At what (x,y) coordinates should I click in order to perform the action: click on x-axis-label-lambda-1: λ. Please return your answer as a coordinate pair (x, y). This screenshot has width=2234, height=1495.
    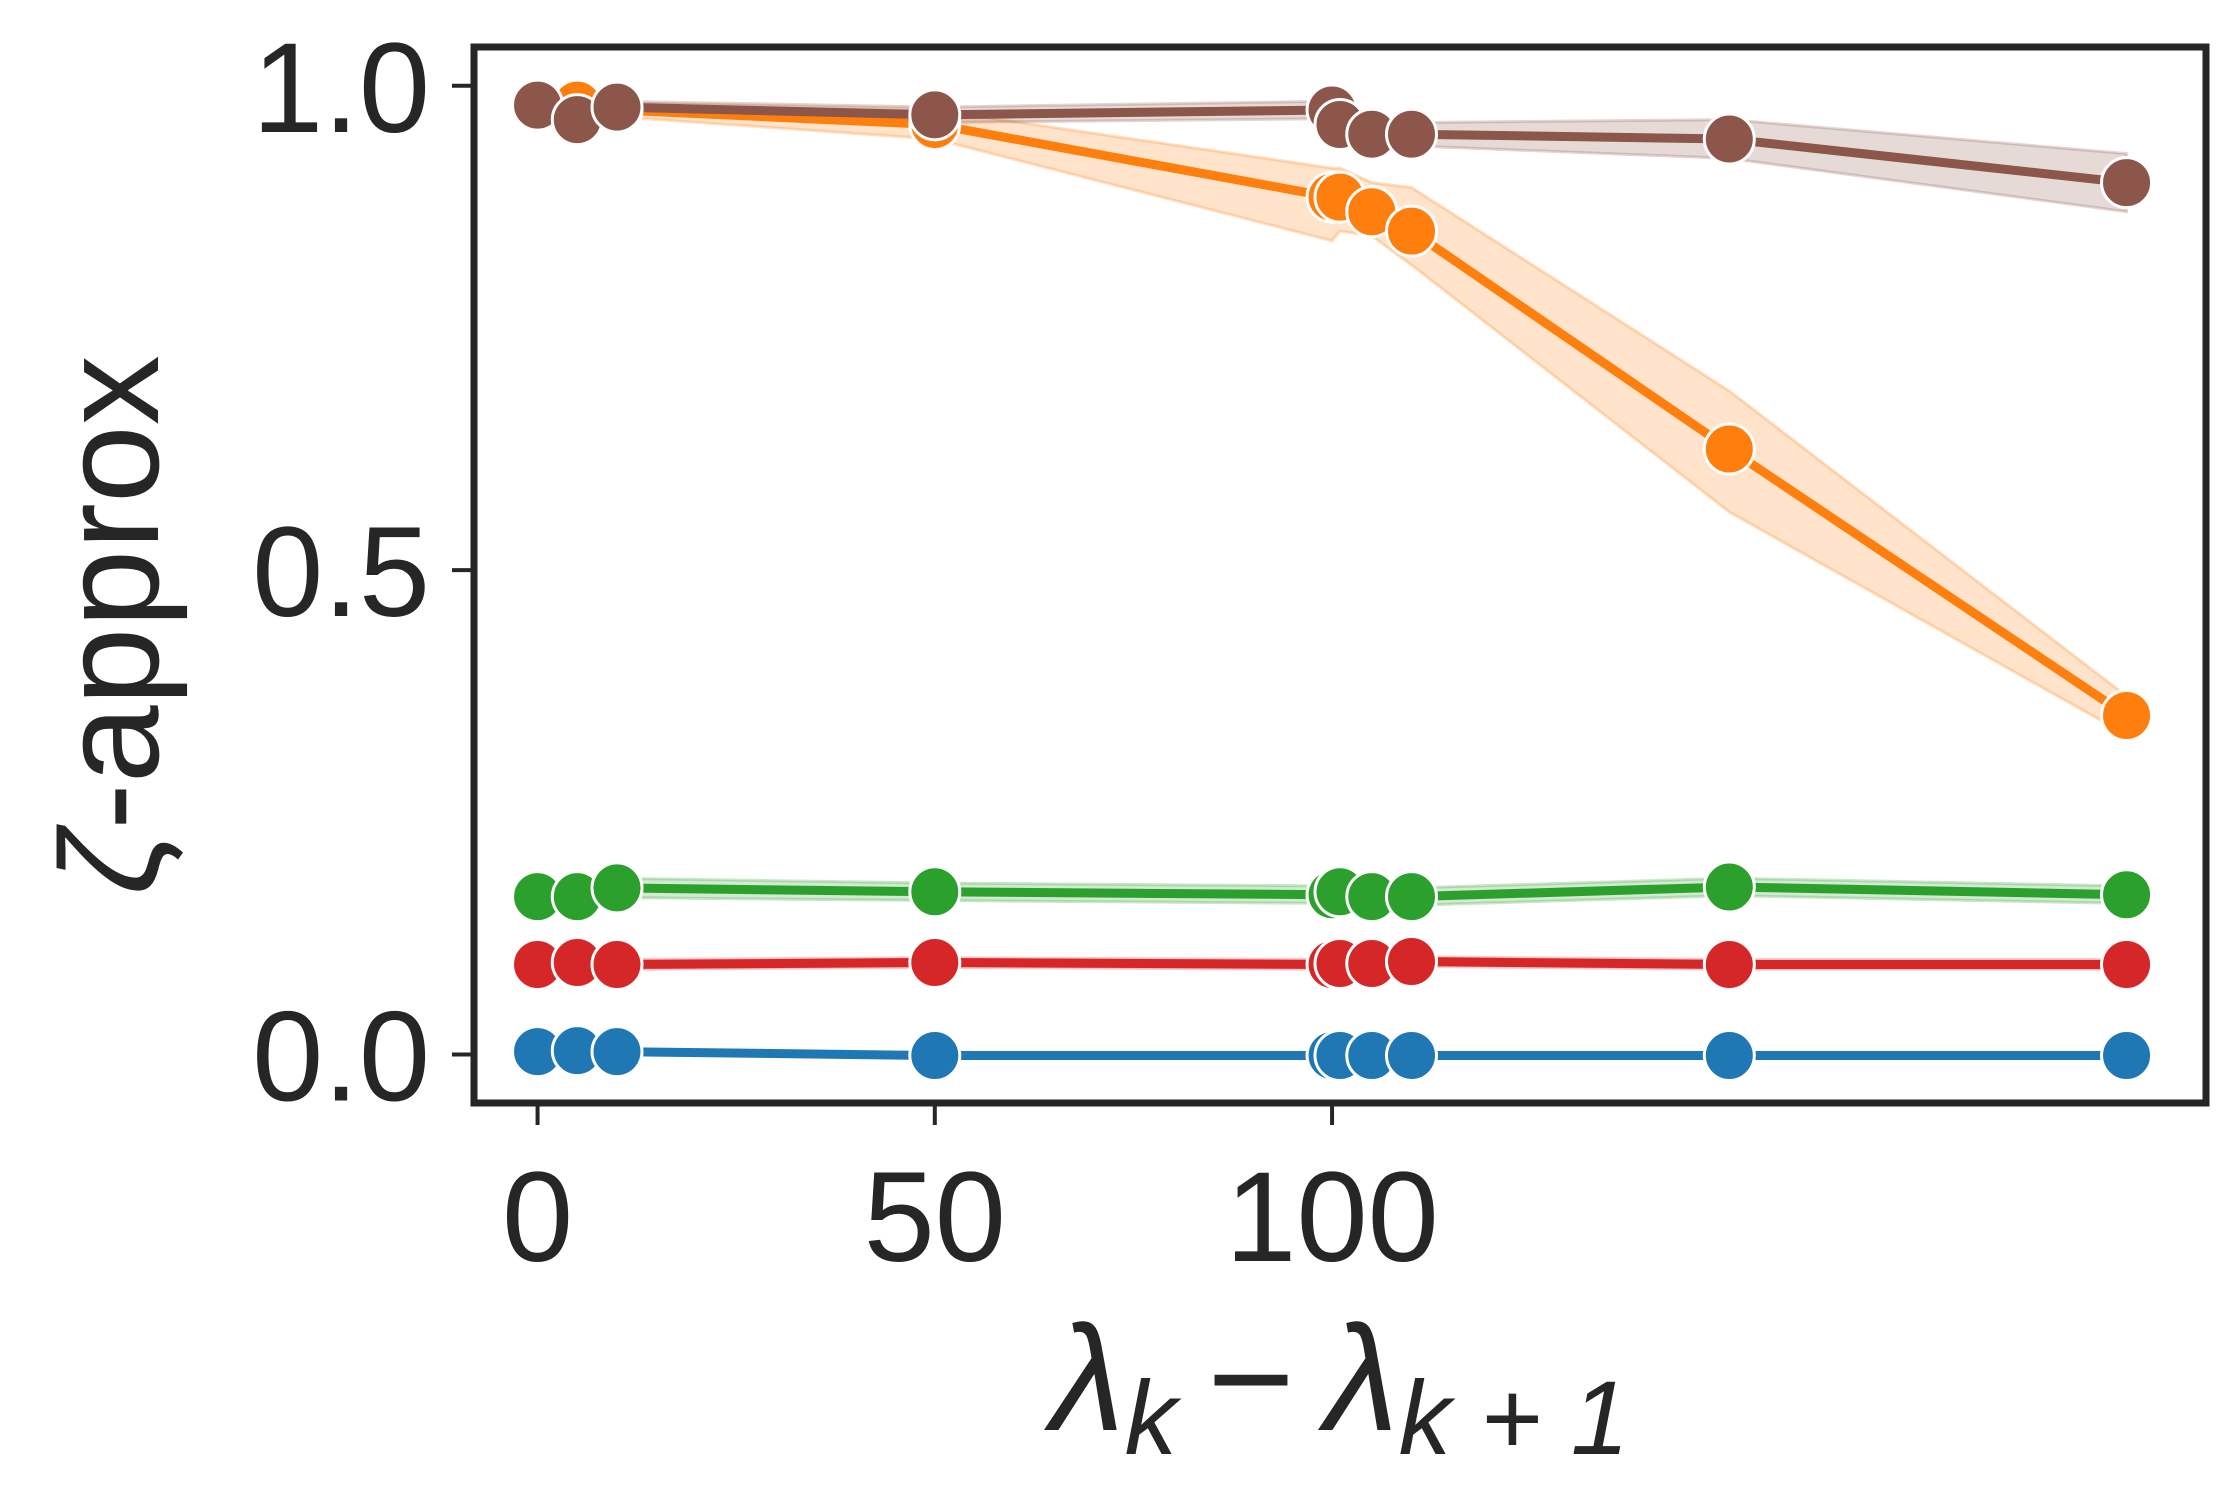
    Looking at the image, I should click on (1084, 1378).